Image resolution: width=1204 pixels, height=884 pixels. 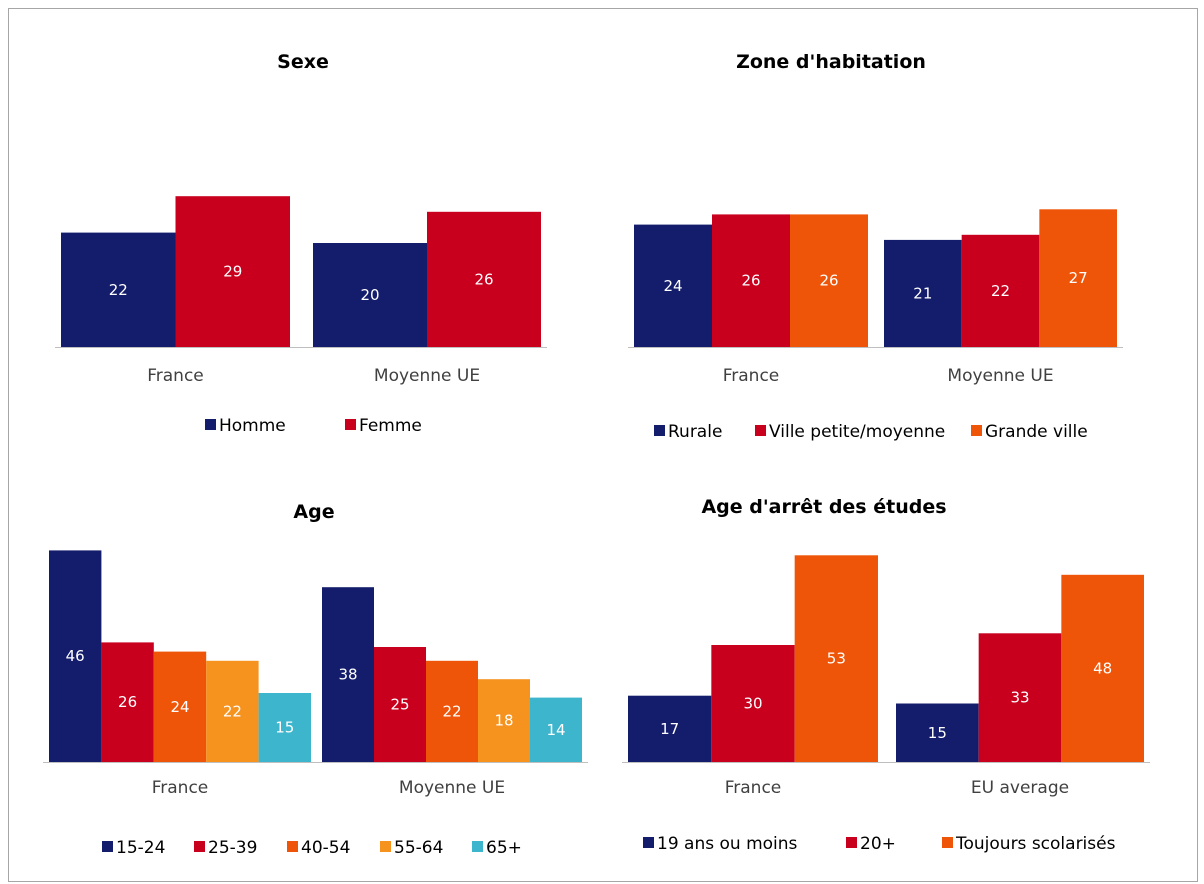 I want to click on chart2-data-label: 24, so click(x=672, y=286).